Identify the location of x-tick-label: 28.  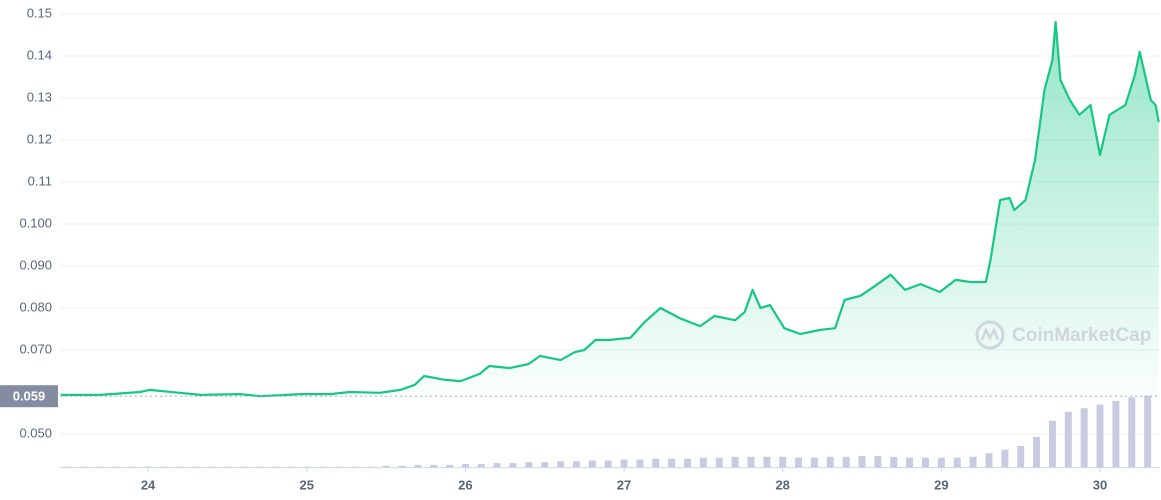
(782, 484).